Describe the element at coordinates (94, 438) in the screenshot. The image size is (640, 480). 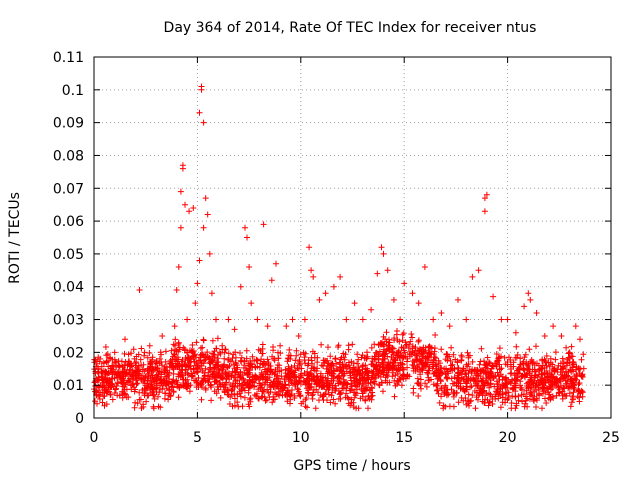
I see `x-tick-label: 0` at that location.